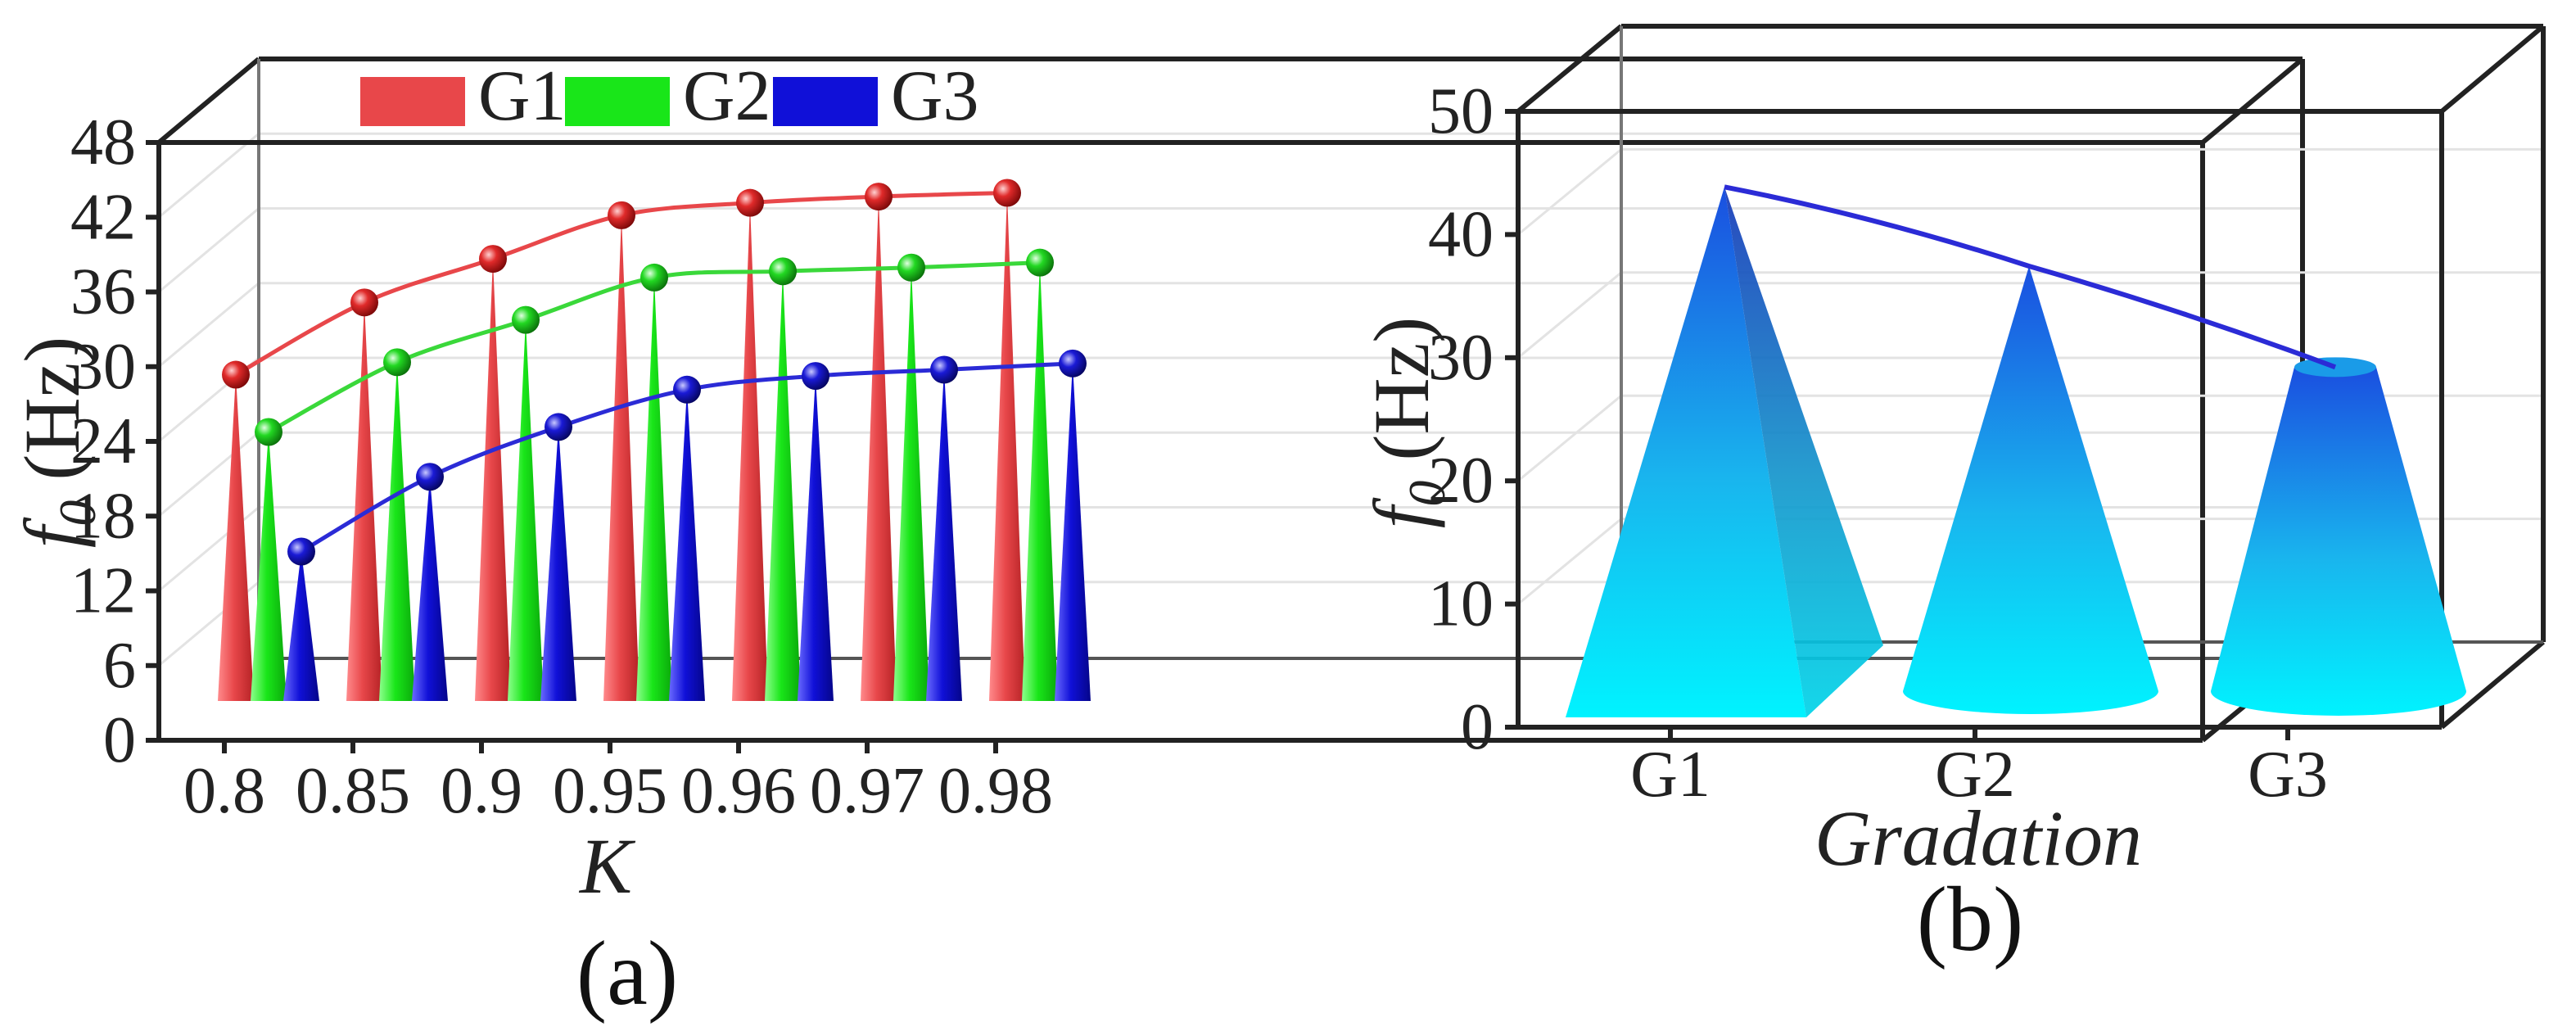 The width and height of the screenshot is (2576, 1031). Describe the element at coordinates (738, 791) in the screenshot. I see `chart-a-x-tick-label: 0.96` at that location.